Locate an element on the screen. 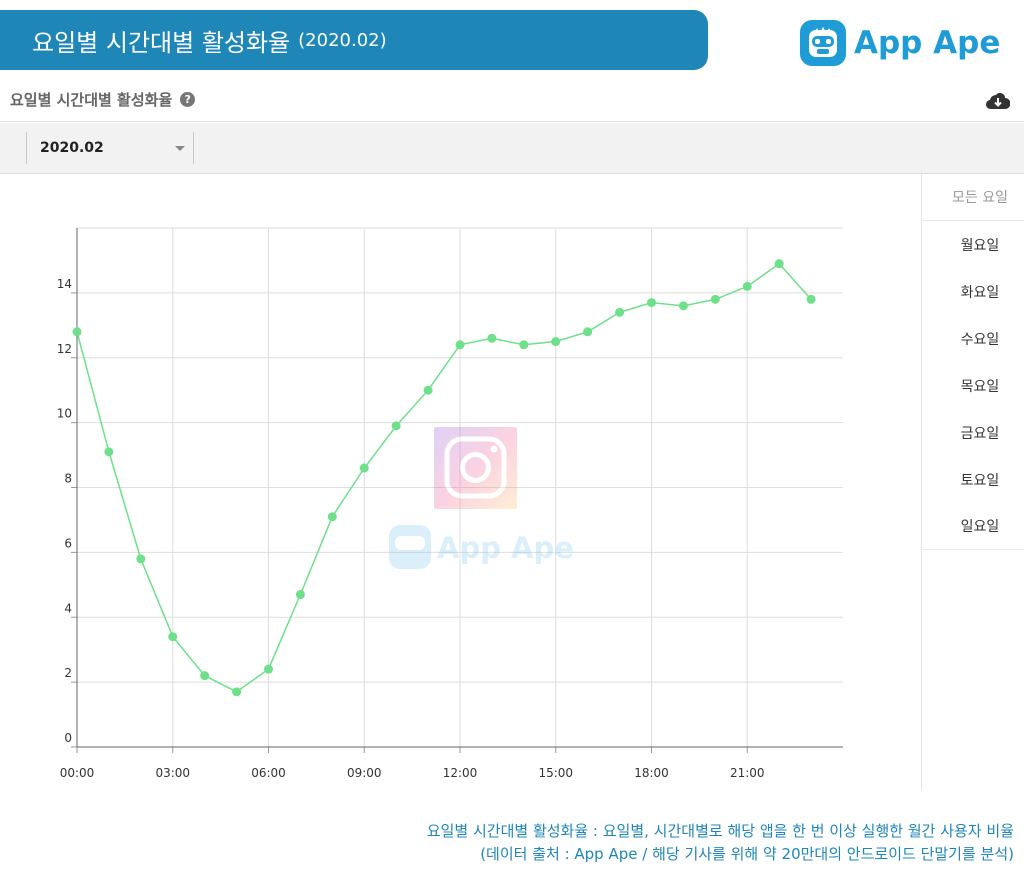 The image size is (1024, 873). day-filter-friday: 금요일 is located at coordinates (980, 433).